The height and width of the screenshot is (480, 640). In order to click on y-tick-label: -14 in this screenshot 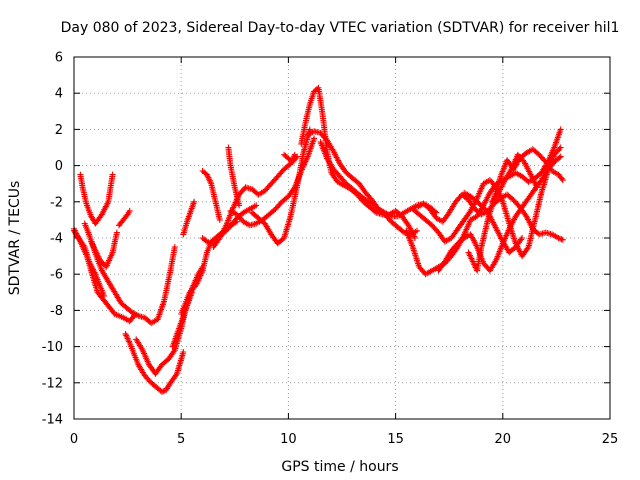, I will do `click(52, 420)`.